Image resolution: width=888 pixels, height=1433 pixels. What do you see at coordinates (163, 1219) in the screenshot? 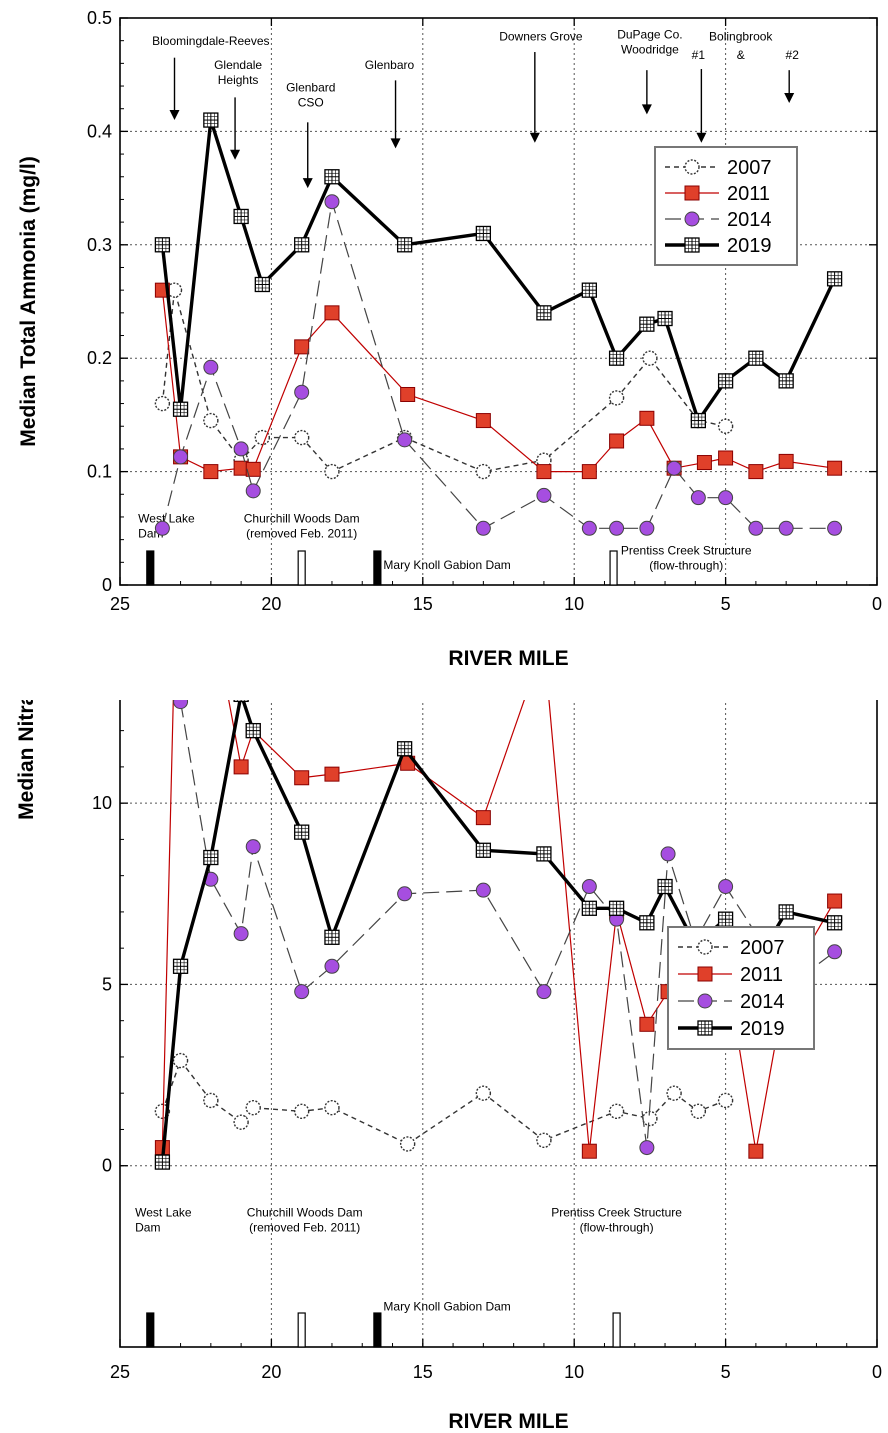
I see `annotation-label: West Lake Dam` at bounding box center [163, 1219].